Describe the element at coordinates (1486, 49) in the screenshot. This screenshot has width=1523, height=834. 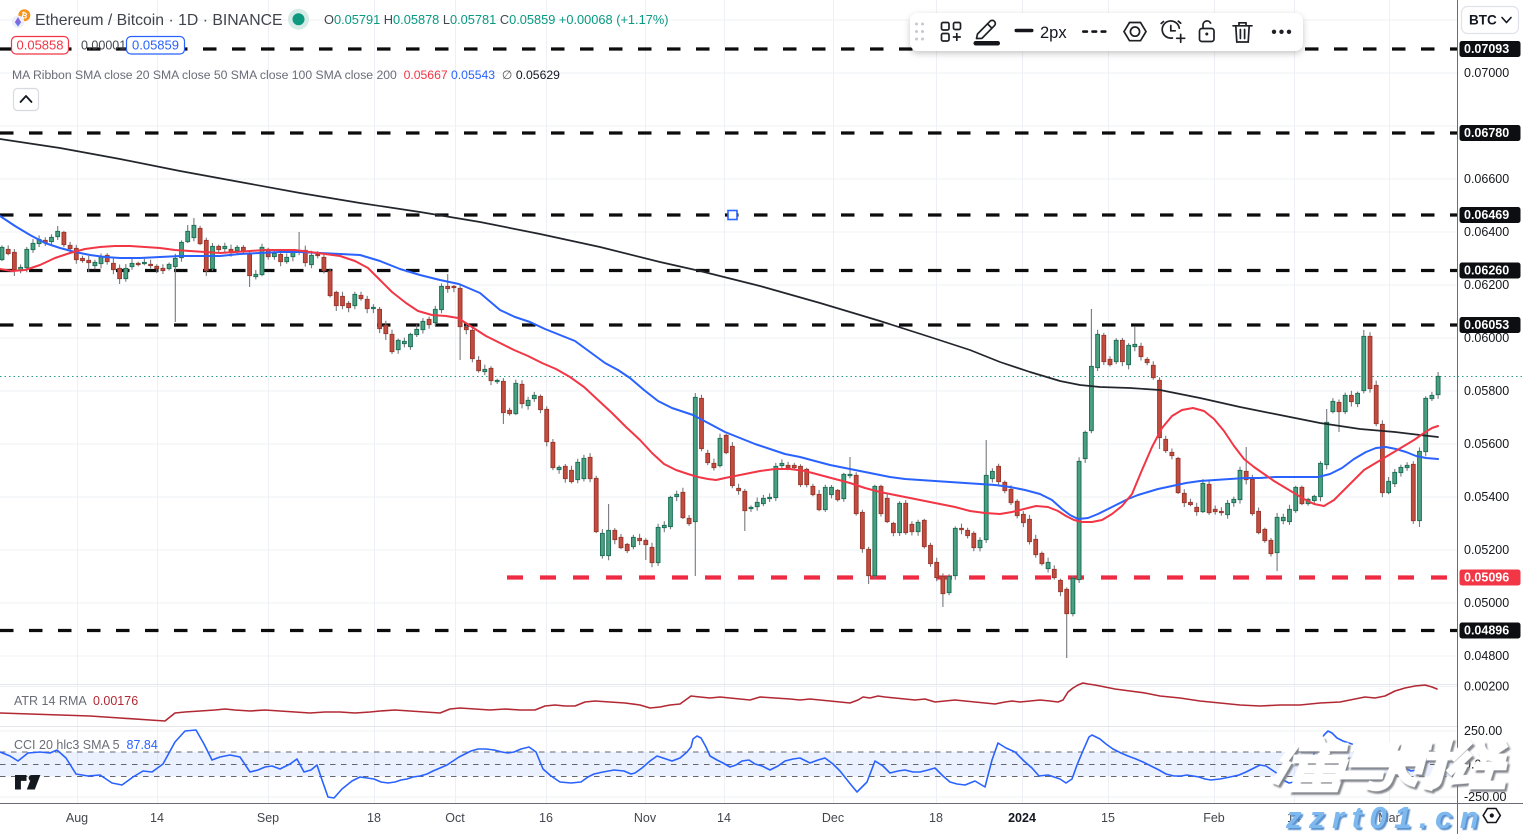
I see `svg-text: 0.07093` at that location.